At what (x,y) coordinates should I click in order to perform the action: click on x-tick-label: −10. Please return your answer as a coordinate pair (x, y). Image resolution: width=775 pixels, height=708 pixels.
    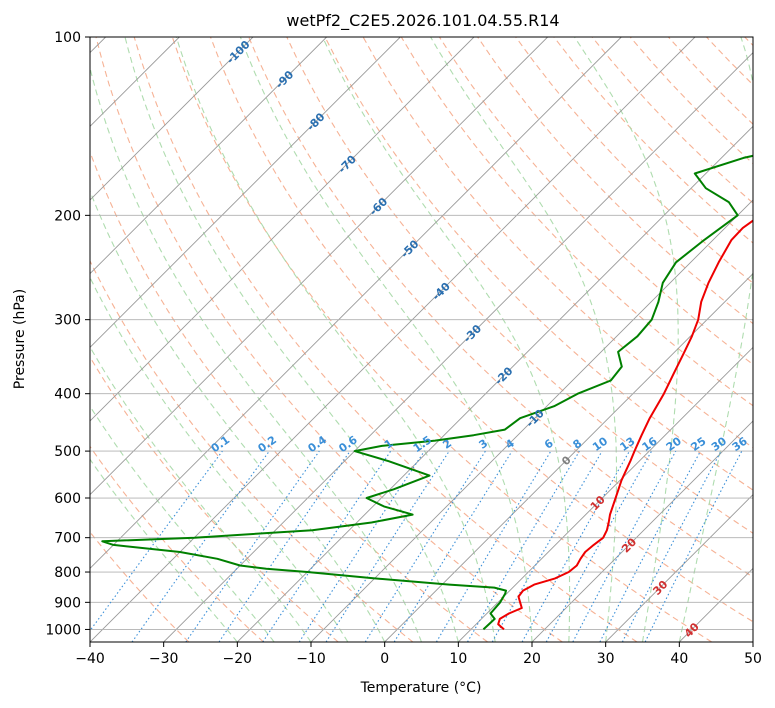
    Looking at the image, I should click on (311, 659).